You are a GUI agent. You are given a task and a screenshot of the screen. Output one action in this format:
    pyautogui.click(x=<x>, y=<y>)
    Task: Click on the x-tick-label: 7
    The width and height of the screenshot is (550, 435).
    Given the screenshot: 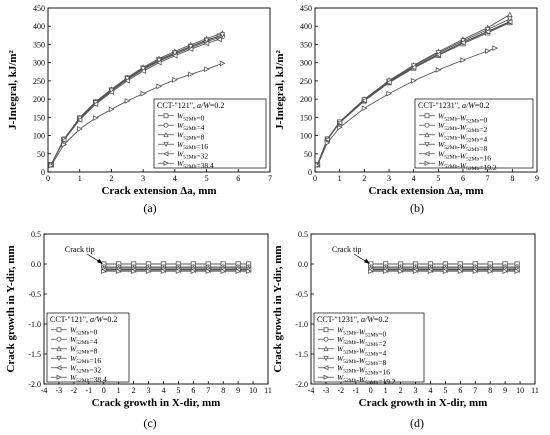 What is the action you would take?
    pyautogui.click(x=475, y=390)
    